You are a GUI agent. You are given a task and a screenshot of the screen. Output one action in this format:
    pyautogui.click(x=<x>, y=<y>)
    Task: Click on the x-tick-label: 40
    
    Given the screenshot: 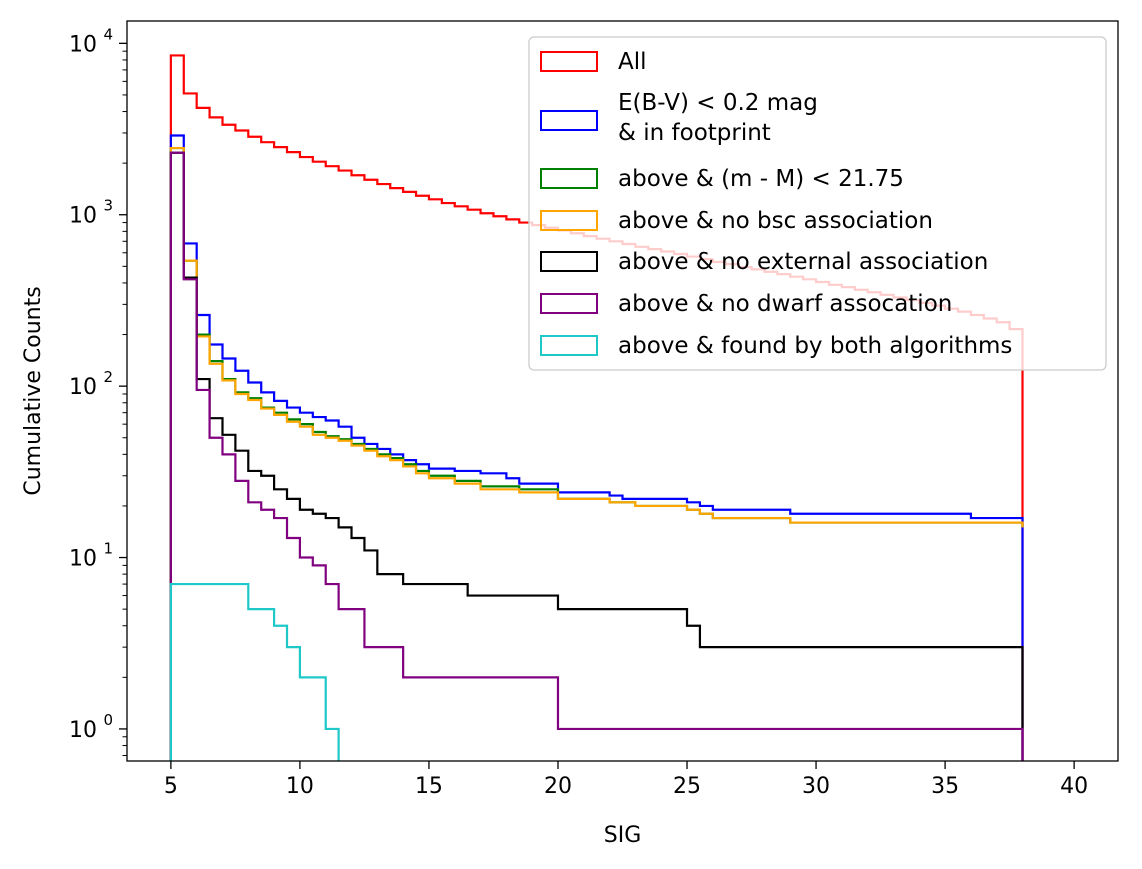 What is the action you would take?
    pyautogui.click(x=1074, y=786)
    